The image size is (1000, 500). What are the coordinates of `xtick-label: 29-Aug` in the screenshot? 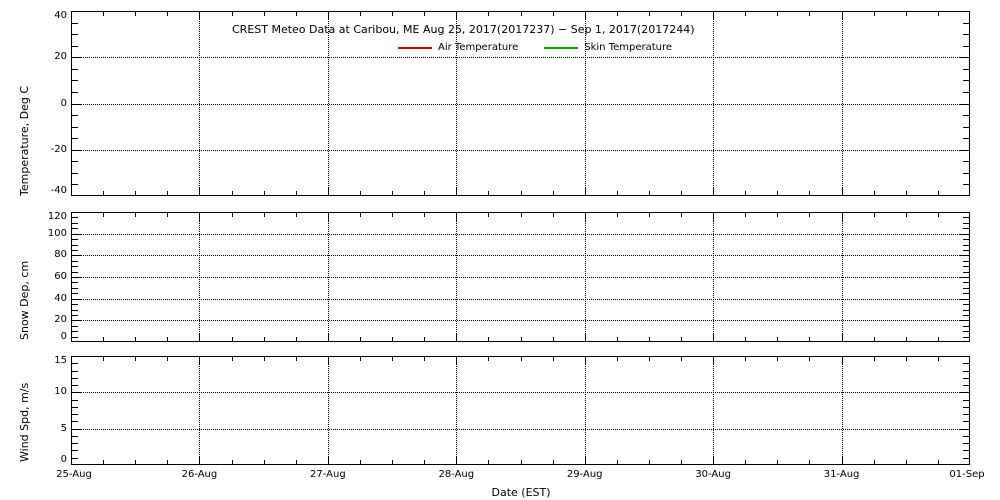 It's located at (584, 474).